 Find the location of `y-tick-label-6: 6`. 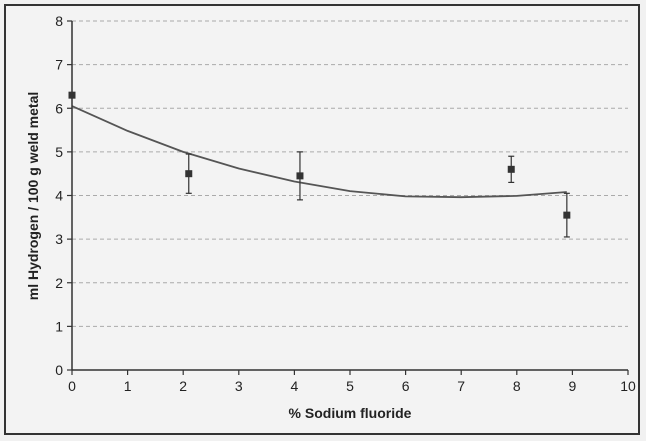

y-tick-label-6: 6 is located at coordinates (59, 108).